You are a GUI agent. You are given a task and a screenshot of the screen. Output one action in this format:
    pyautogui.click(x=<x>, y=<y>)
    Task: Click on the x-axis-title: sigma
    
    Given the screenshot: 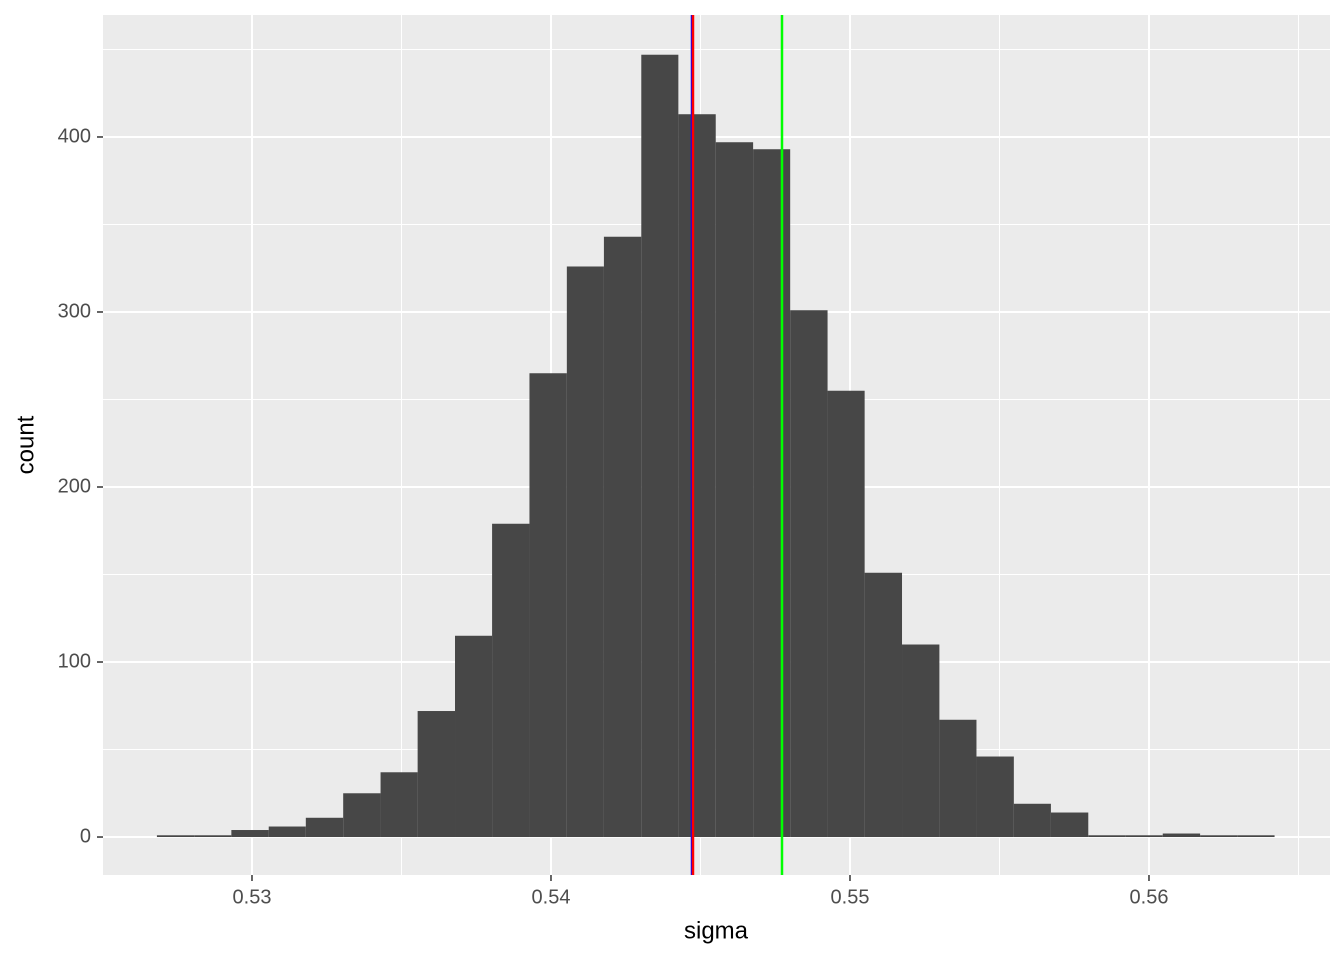 What is the action you would take?
    pyautogui.click(x=716, y=930)
    